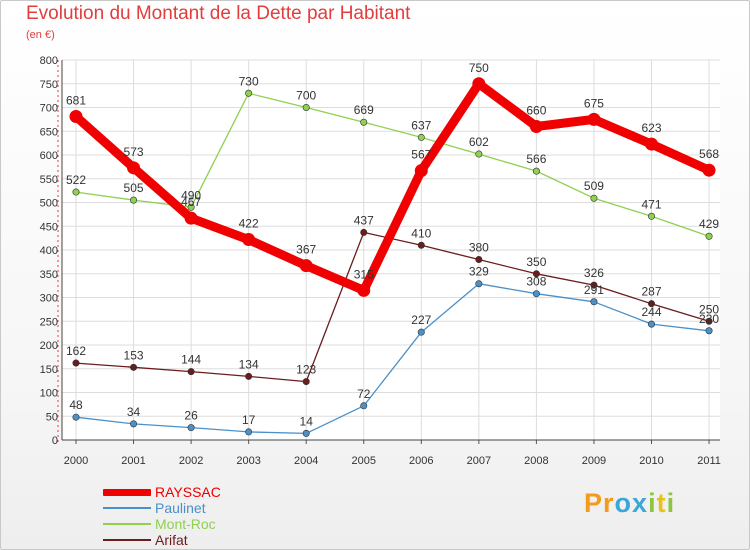  What do you see at coordinates (364, 110) in the screenshot?
I see `data-label-mont-roc: 669` at bounding box center [364, 110].